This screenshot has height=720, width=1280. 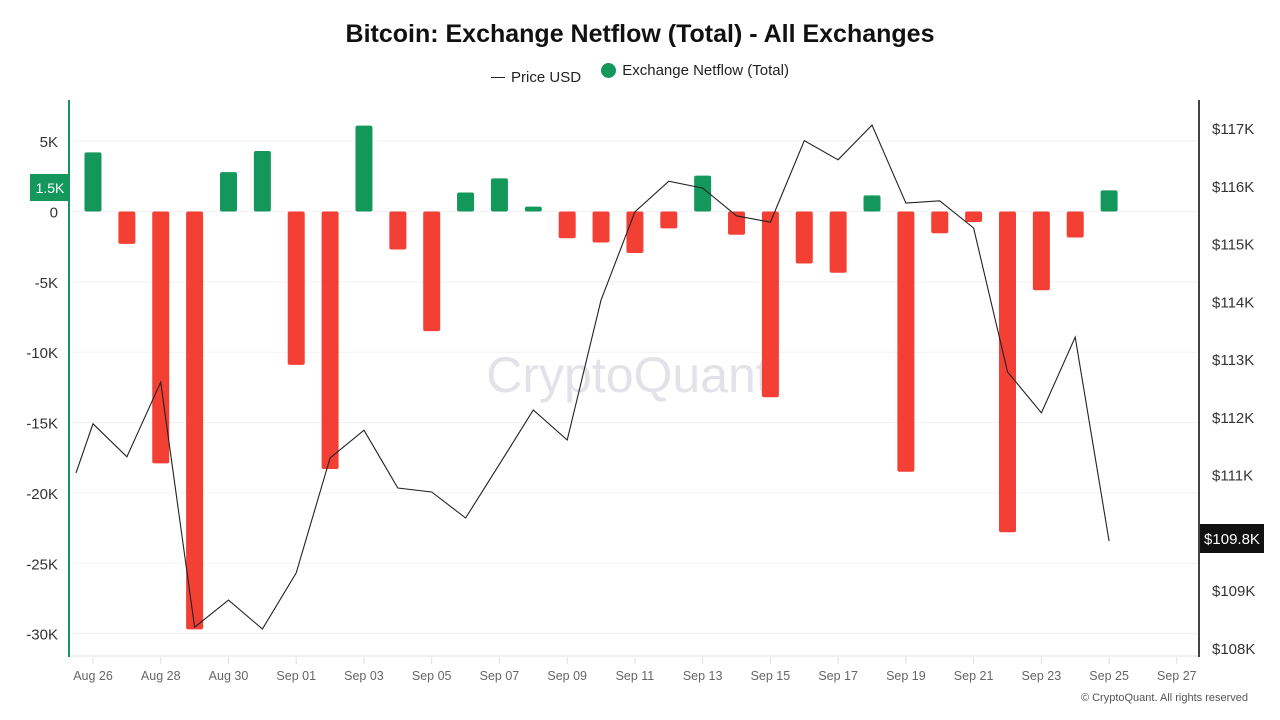 I want to click on left-tick-label: 5K, so click(x=49, y=142).